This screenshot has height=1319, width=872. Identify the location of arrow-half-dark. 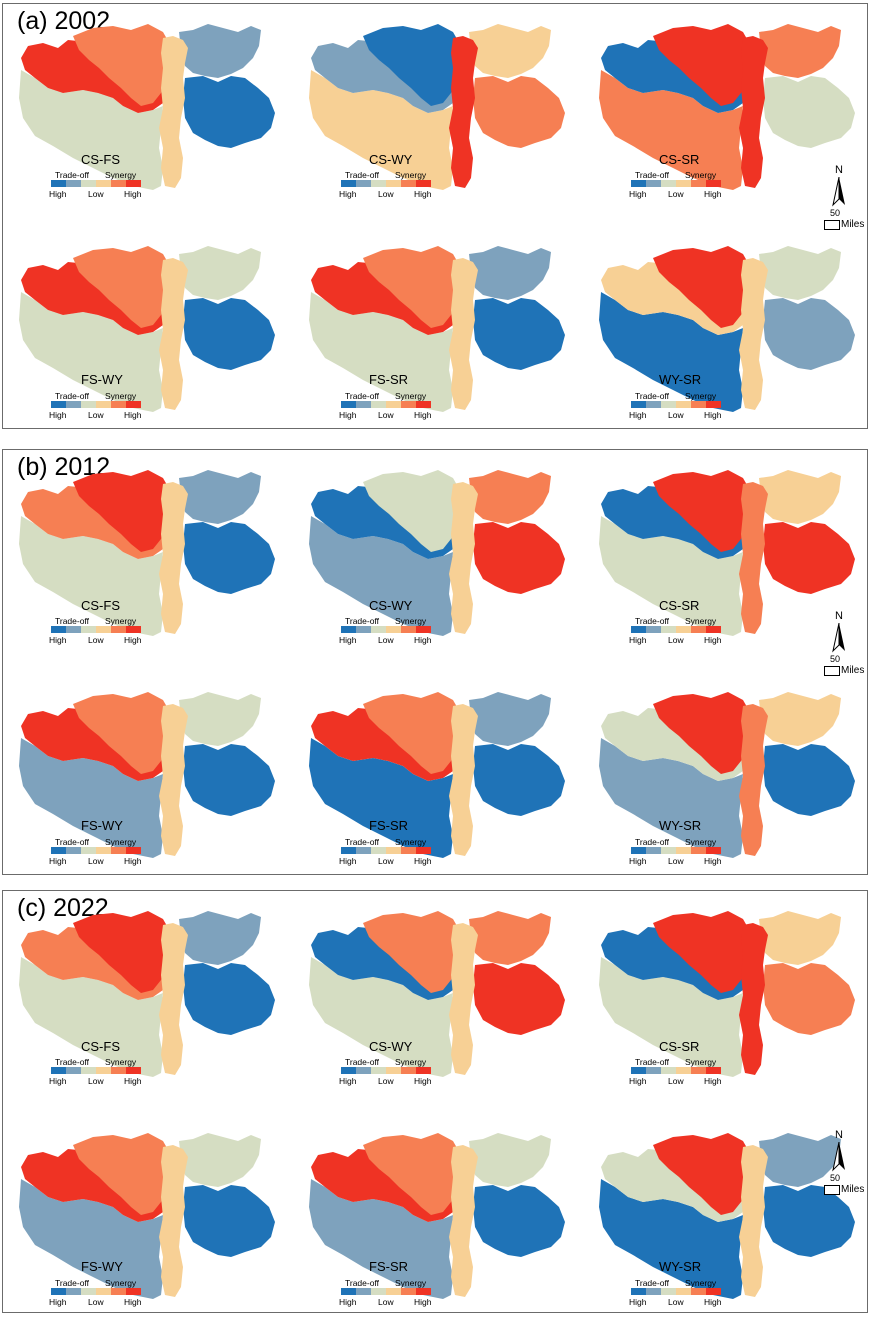
(842, 1156).